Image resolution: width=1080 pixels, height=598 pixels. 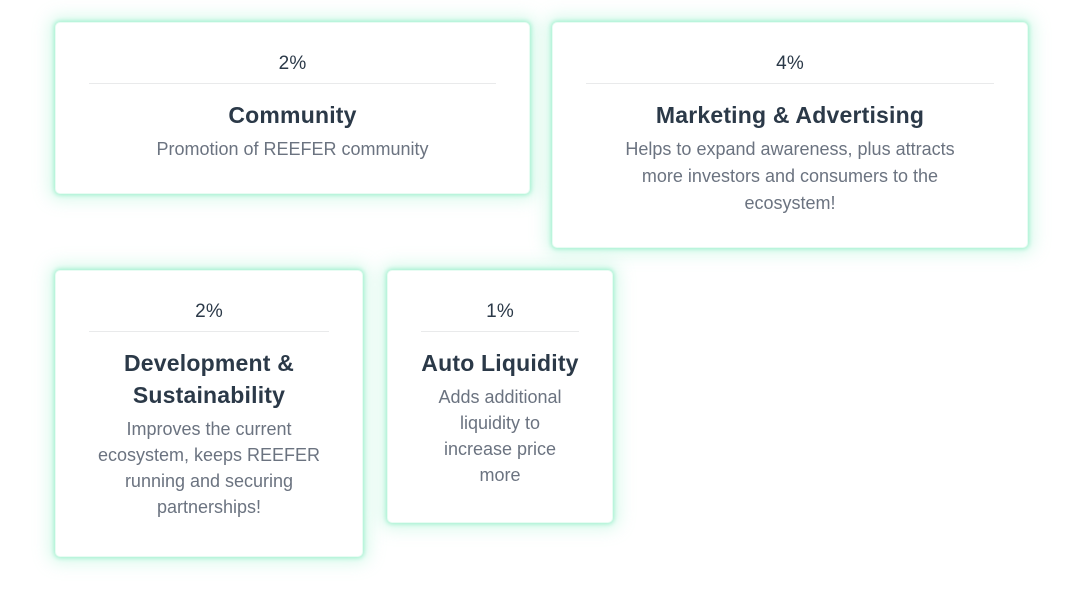 I want to click on card-title: Auto Liquidity, so click(x=500, y=363).